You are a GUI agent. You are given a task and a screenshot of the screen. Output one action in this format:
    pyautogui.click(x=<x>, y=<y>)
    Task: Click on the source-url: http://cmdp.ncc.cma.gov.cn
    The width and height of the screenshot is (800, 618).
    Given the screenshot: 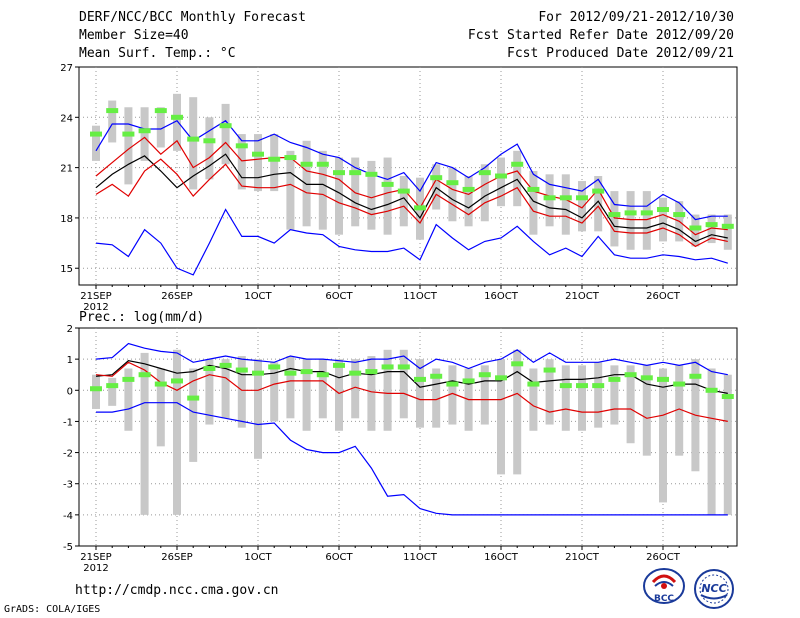 What is the action you would take?
    pyautogui.click(x=177, y=590)
    